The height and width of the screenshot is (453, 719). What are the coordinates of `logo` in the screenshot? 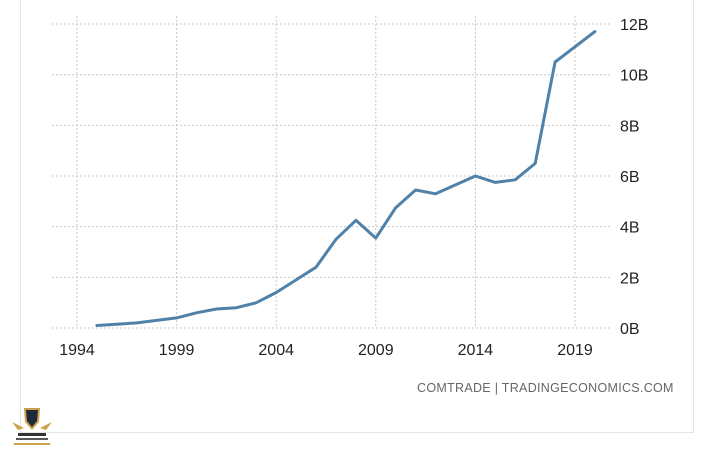 It's located at (32, 427).